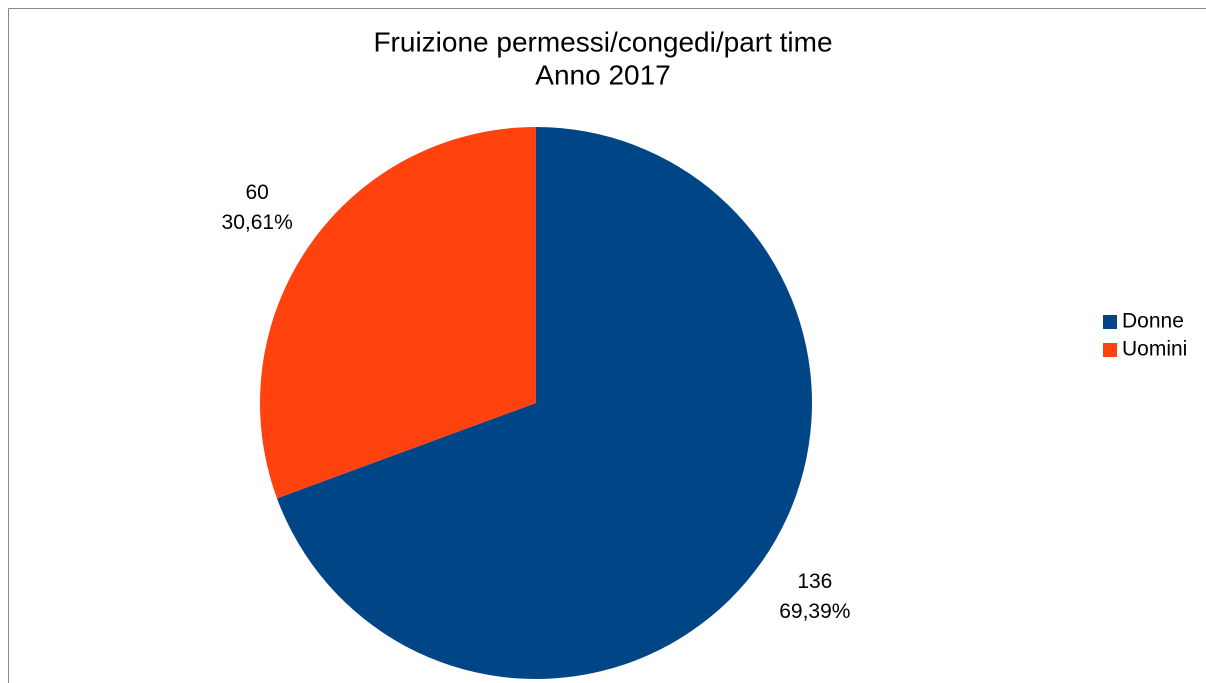 Image resolution: width=1206 pixels, height=683 pixels. Describe the element at coordinates (602, 74) in the screenshot. I see `chart-title: Anno 2017` at that location.